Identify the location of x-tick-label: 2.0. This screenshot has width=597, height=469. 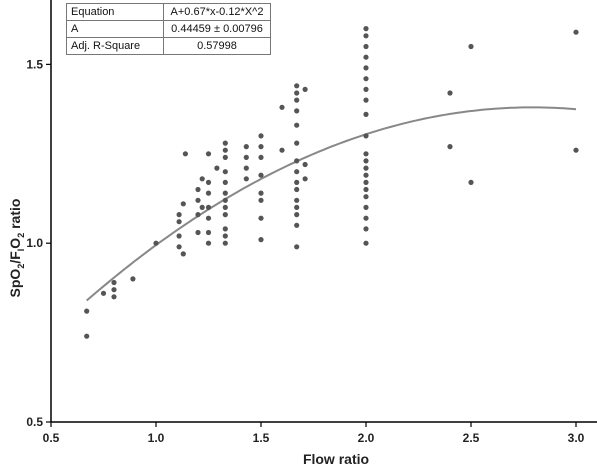
(366, 438).